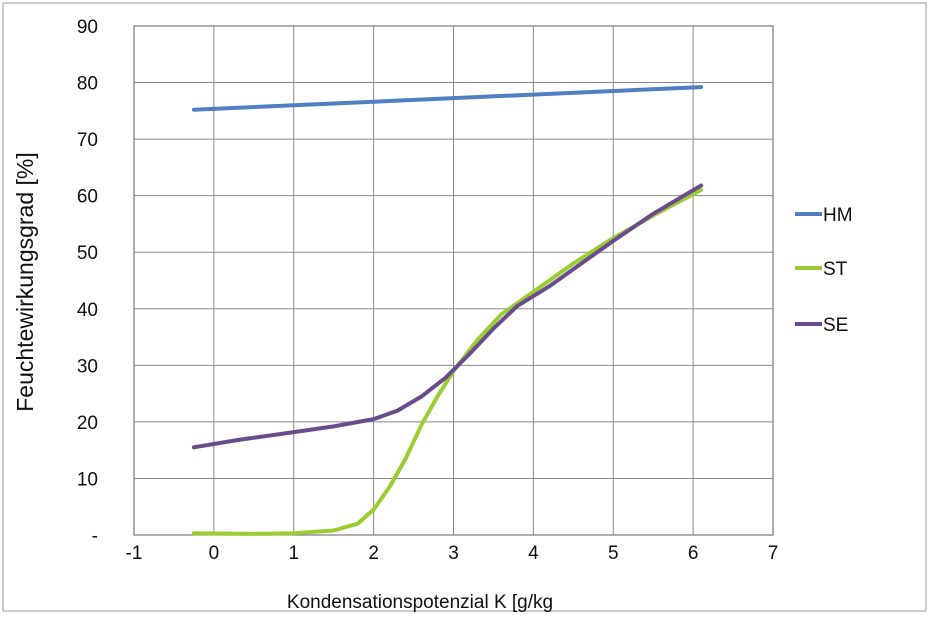  What do you see at coordinates (87, 84) in the screenshot?
I see `y-tick-label: 80` at bounding box center [87, 84].